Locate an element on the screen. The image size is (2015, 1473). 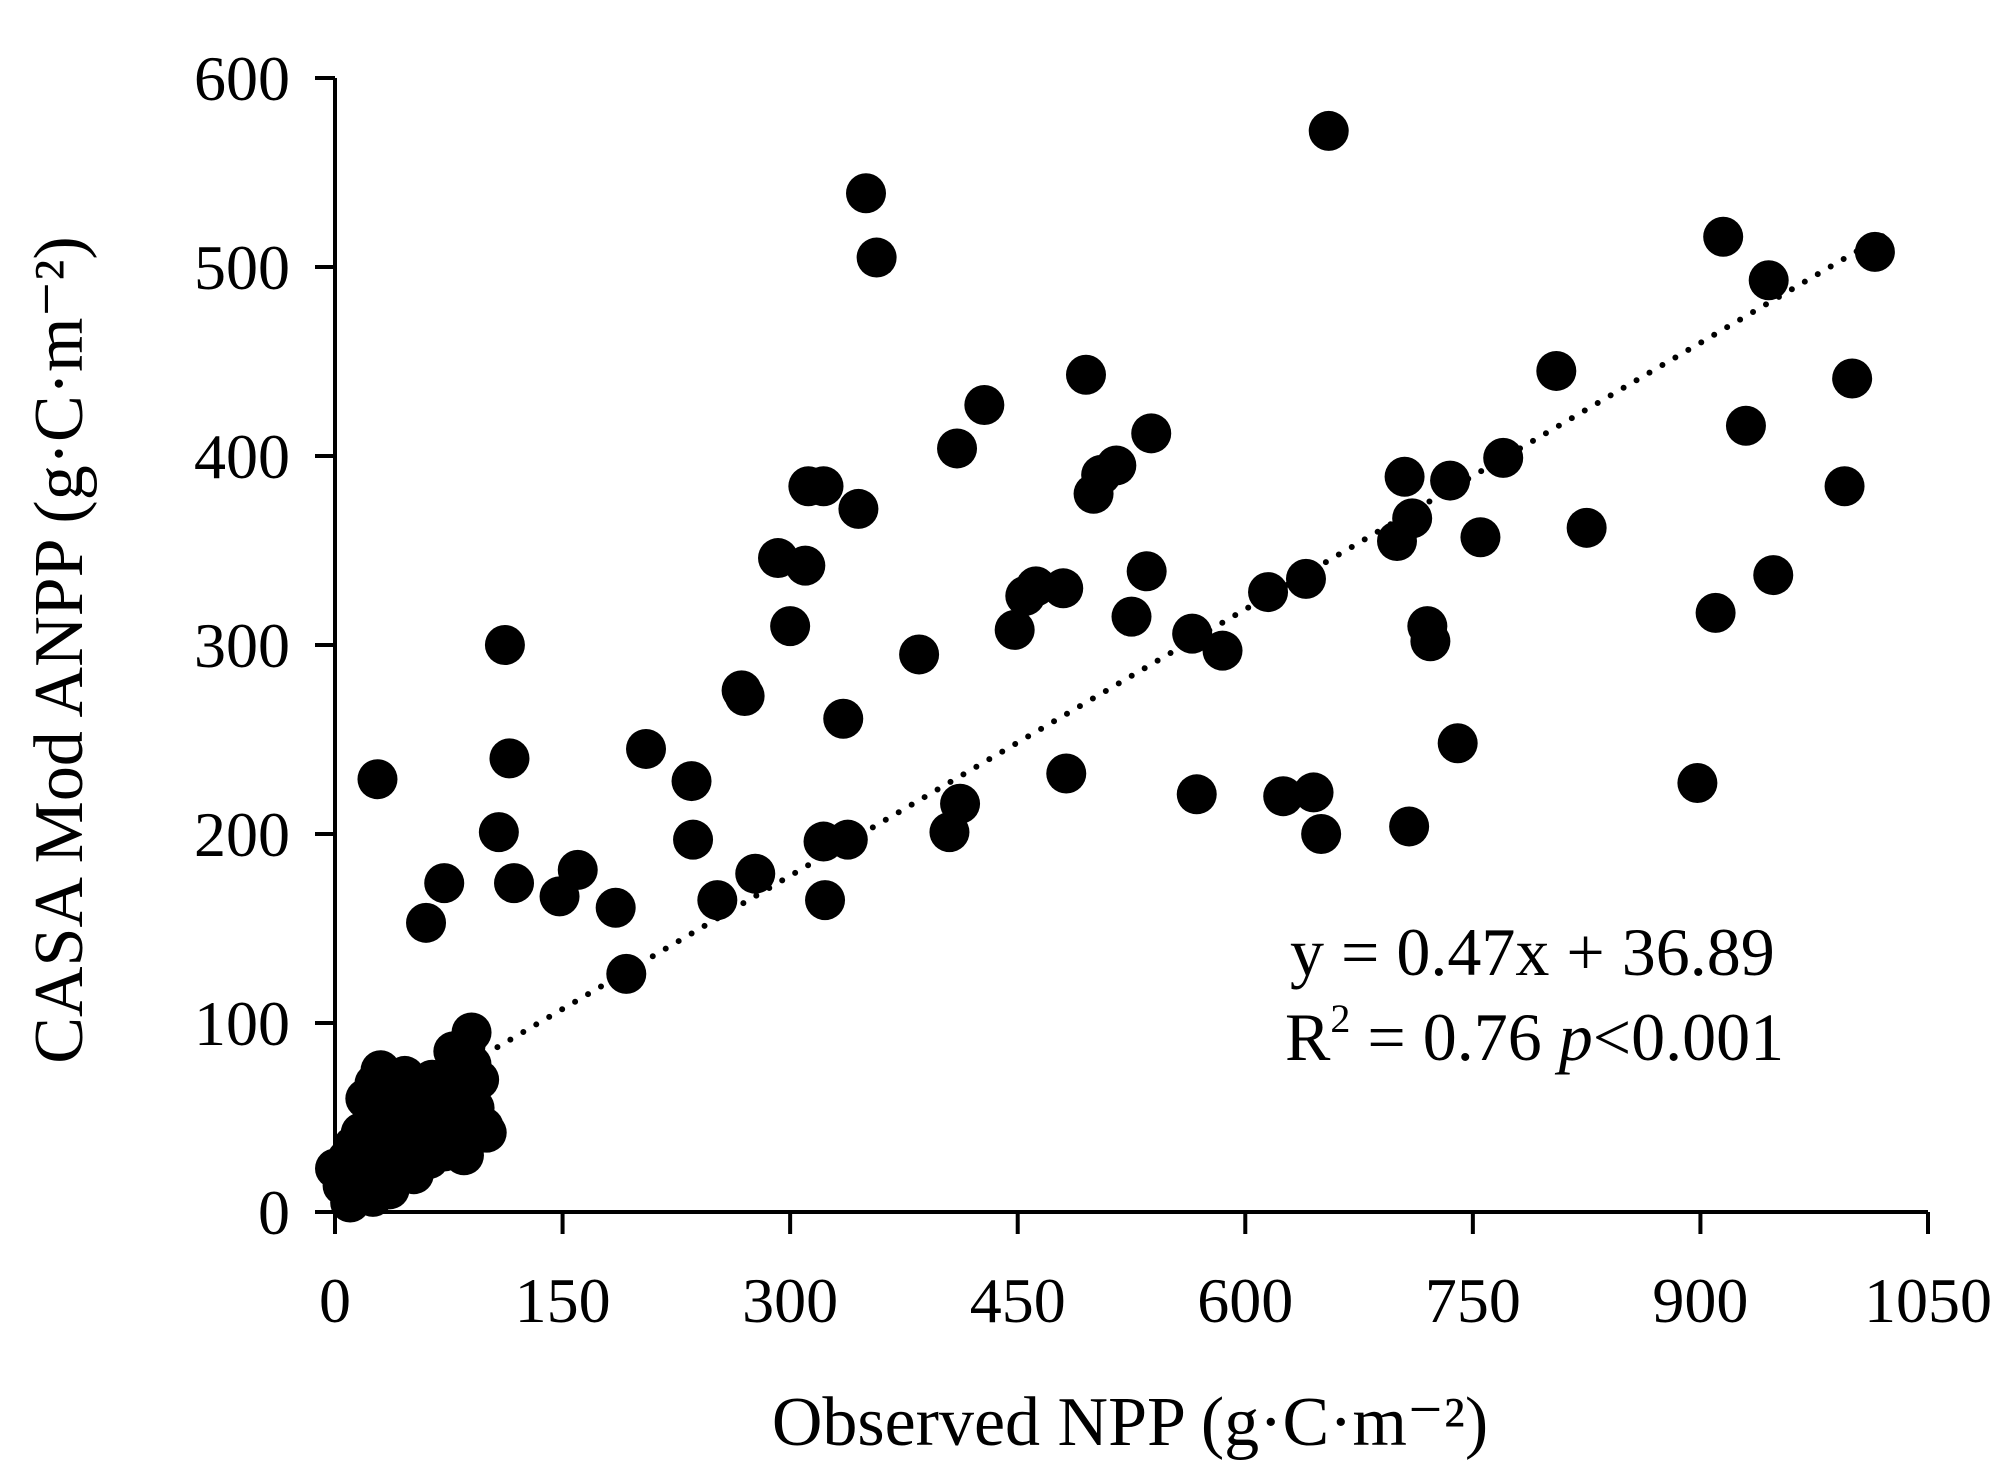
x-tick-label: 300 is located at coordinates (790, 1300).